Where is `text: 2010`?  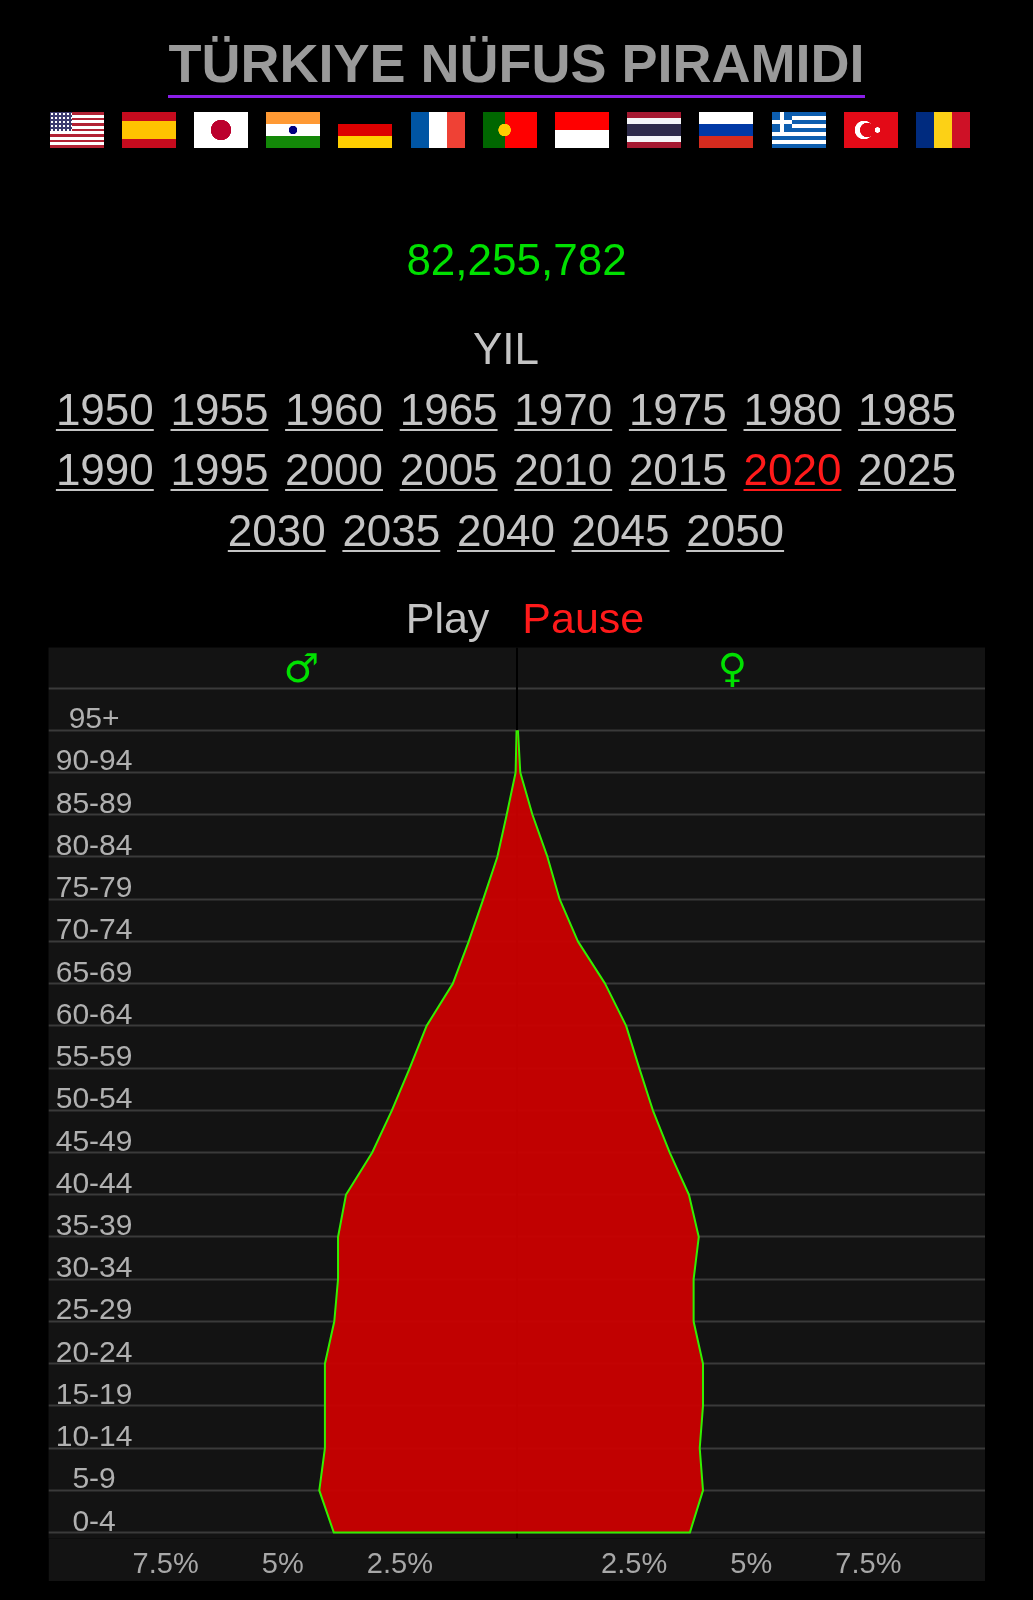 text: 2010 is located at coordinates (563, 469).